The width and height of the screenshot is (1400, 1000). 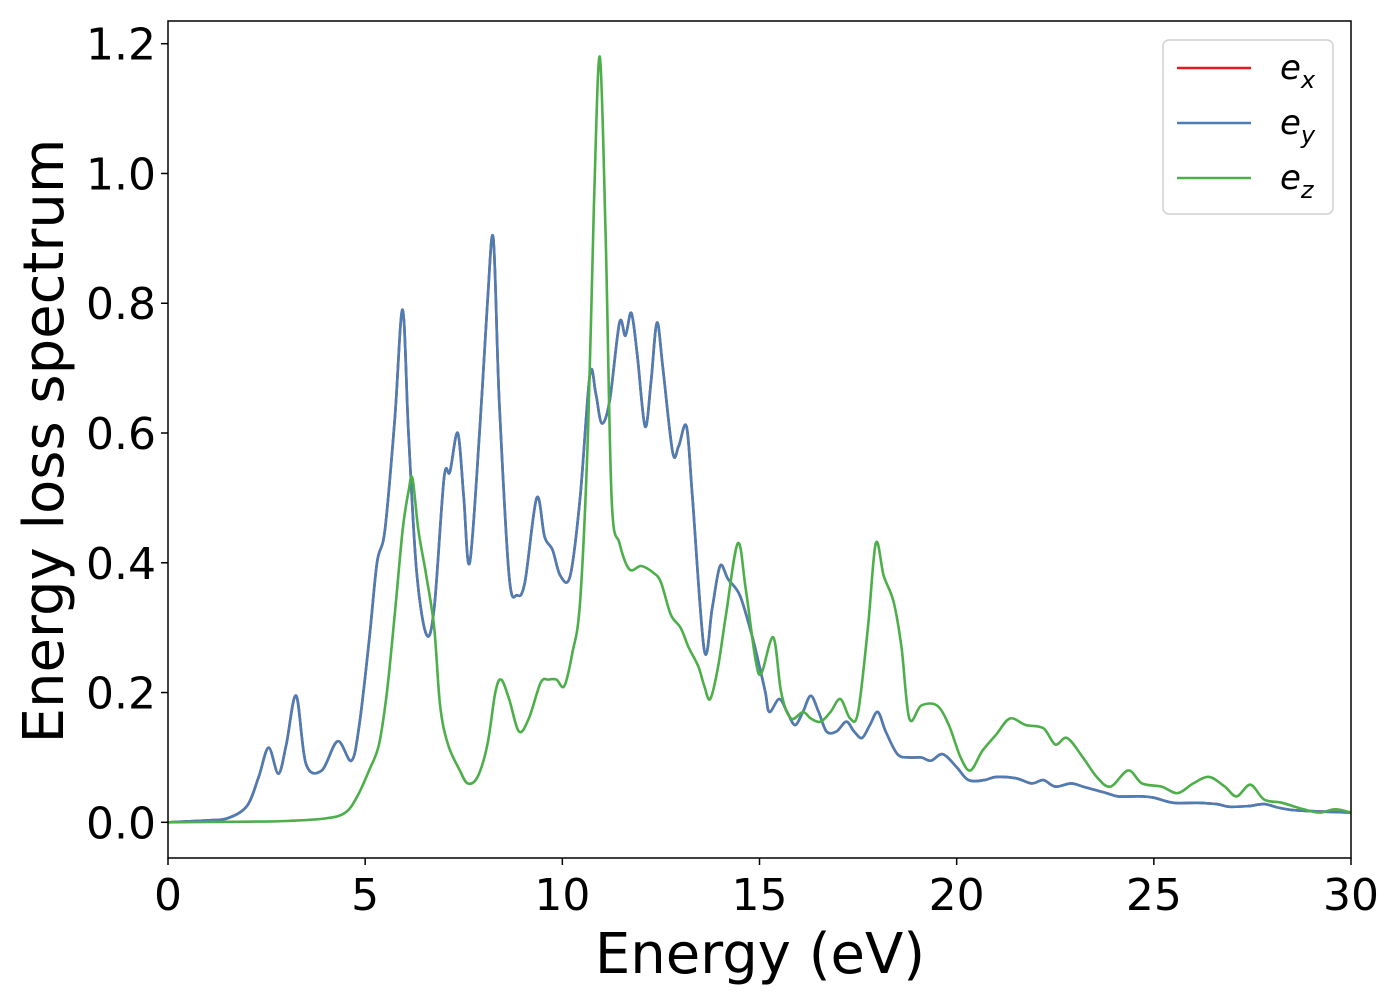 What do you see at coordinates (168, 895) in the screenshot?
I see `x-tick-label: 0` at bounding box center [168, 895].